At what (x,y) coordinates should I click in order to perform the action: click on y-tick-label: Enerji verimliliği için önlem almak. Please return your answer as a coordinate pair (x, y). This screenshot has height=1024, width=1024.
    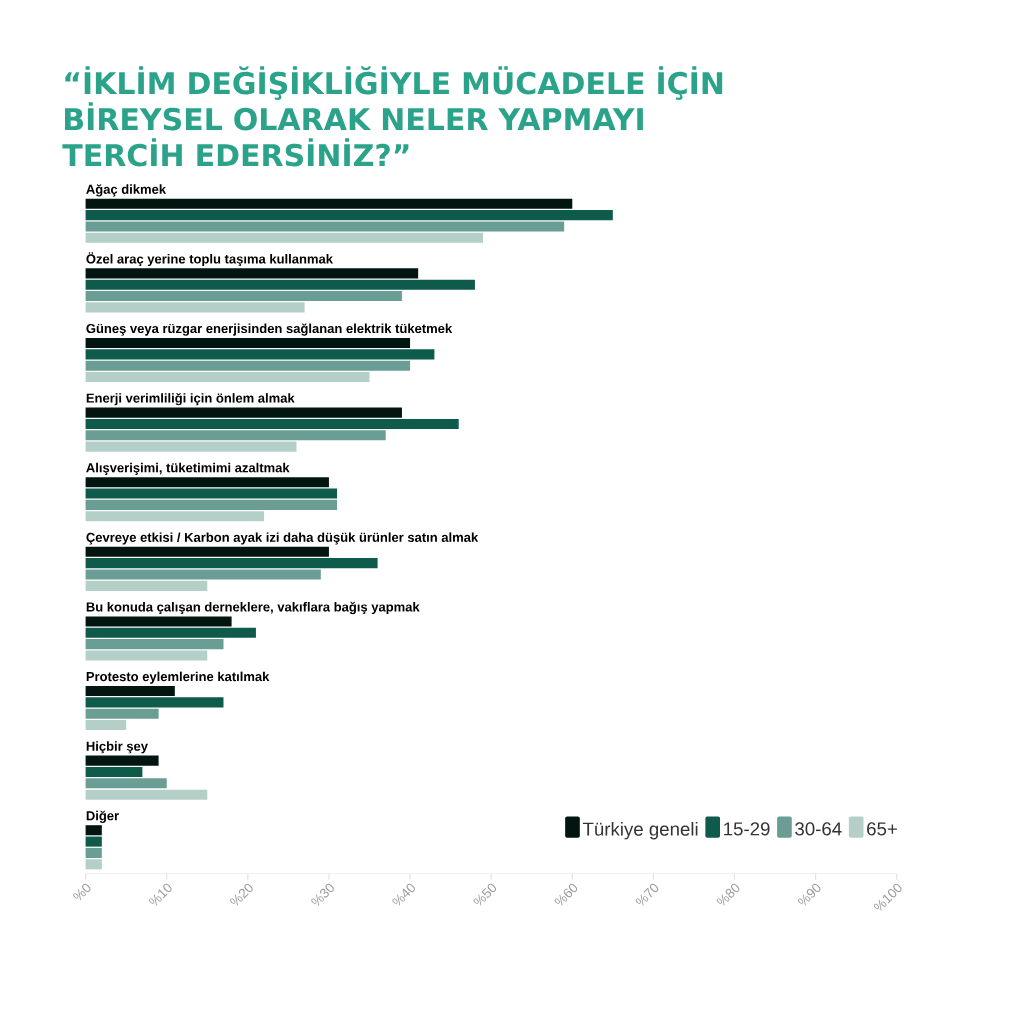
    Looking at the image, I should click on (190, 399).